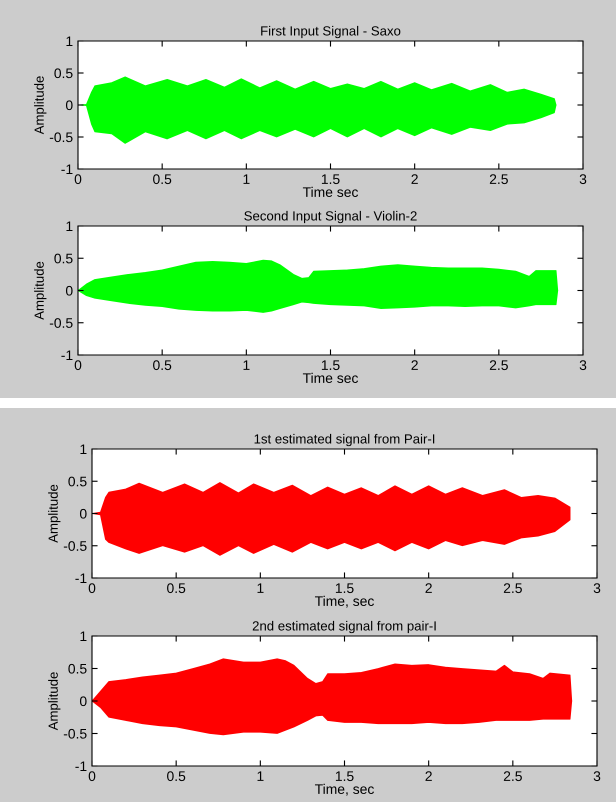 This screenshot has width=616, height=802. I want to click on chart-title: First Input Signal - Saxo, so click(330, 32).